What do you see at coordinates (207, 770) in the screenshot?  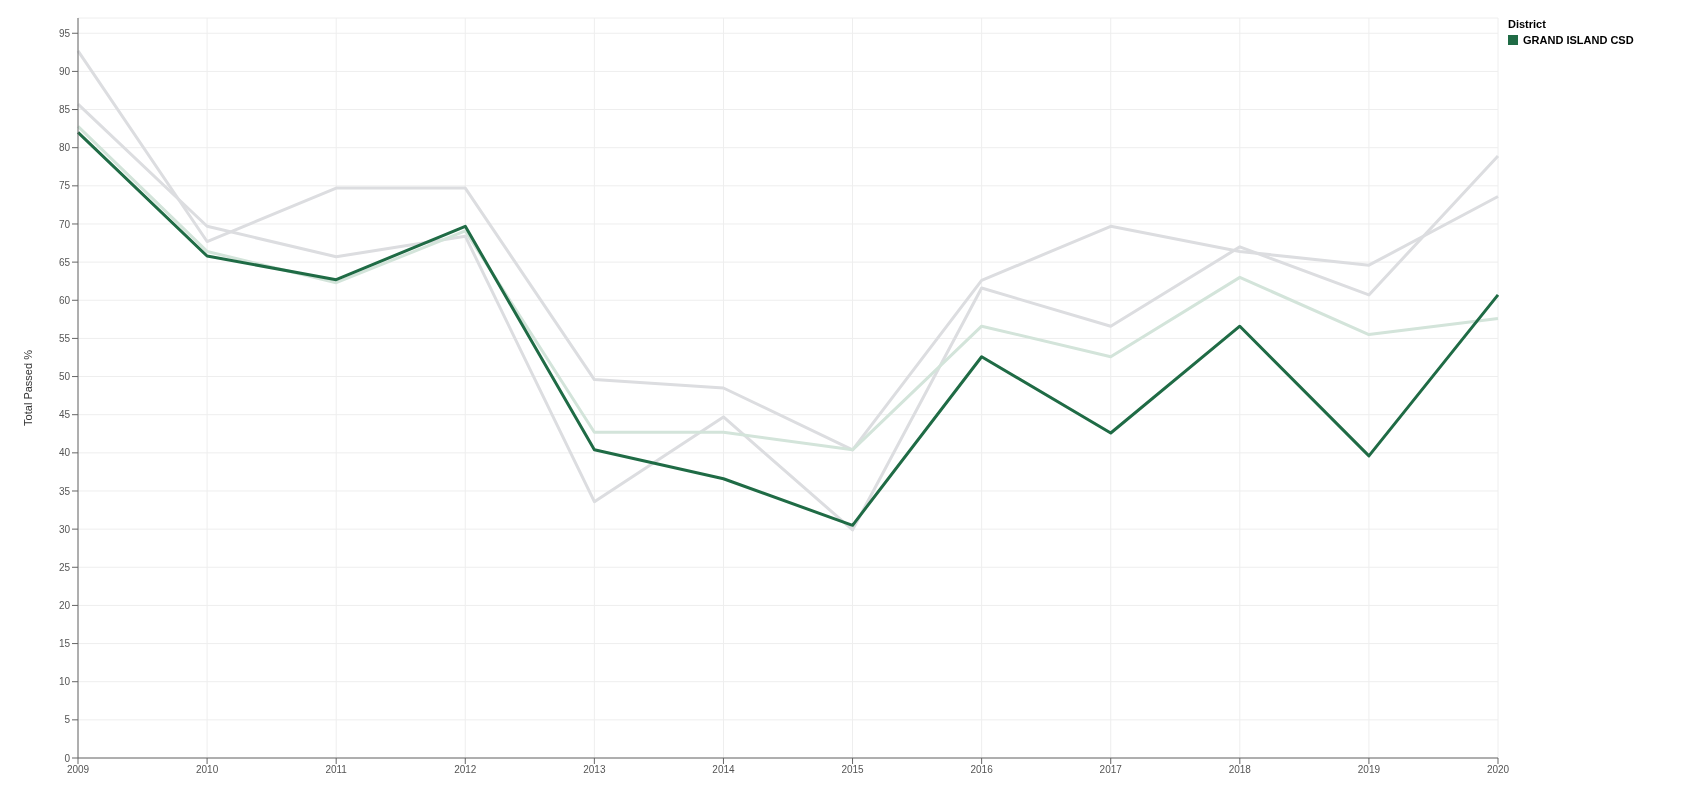 I see `x-tick-label: 2010` at bounding box center [207, 770].